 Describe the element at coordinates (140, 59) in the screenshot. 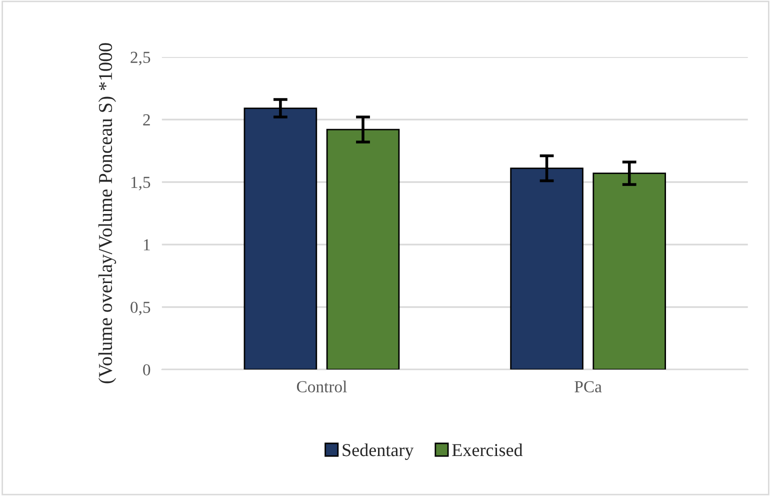

I see `y-tick-label: 2,5` at that location.